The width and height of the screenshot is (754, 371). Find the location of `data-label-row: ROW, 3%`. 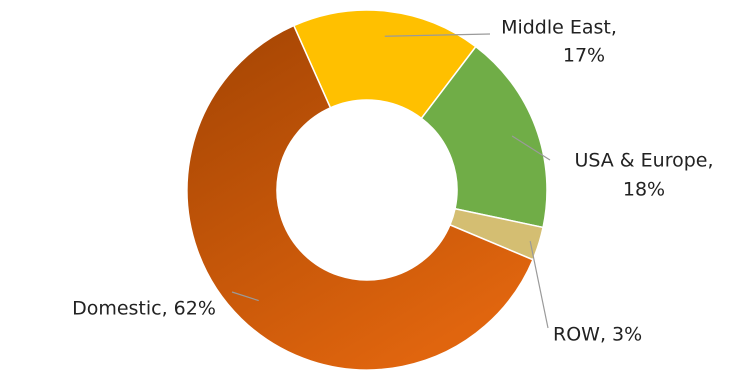

data-label-row: ROW, 3% is located at coordinates (597, 335).